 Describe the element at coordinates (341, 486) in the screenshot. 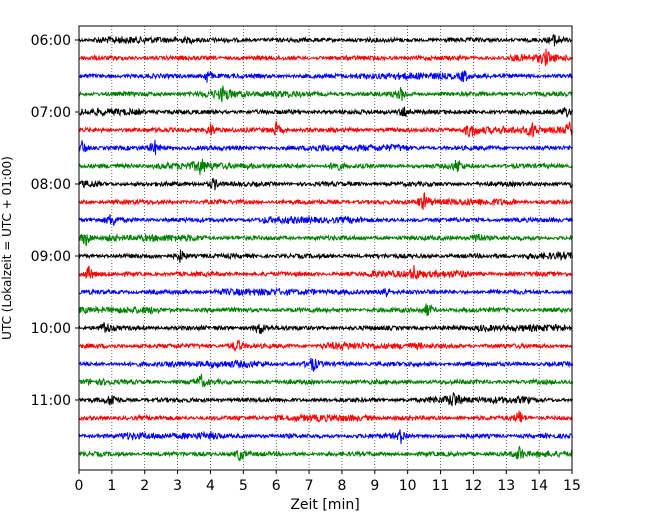

I see `x-tick-label: 8` at that location.